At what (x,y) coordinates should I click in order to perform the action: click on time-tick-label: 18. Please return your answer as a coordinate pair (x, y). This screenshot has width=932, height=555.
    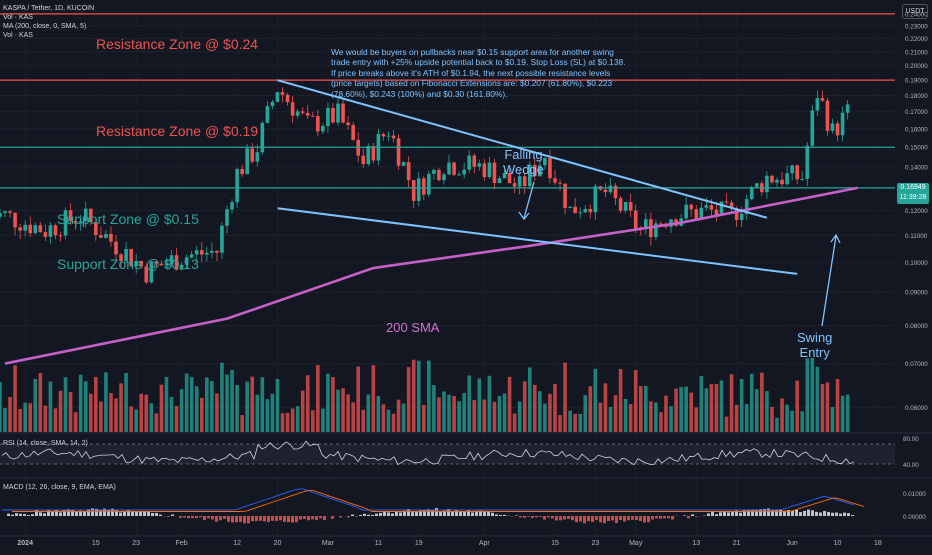
    Looking at the image, I should click on (878, 543).